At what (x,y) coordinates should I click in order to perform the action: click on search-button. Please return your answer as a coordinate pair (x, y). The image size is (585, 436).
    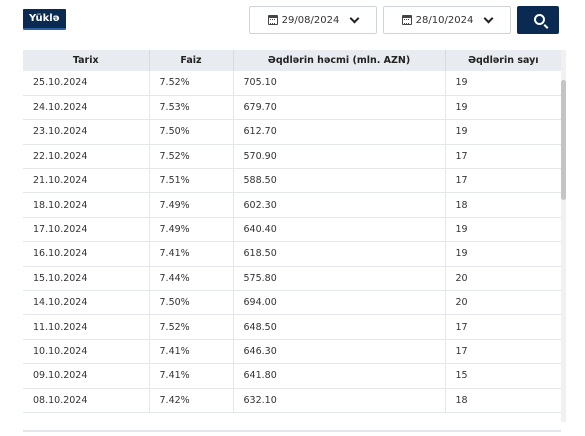
    Looking at the image, I should click on (538, 20).